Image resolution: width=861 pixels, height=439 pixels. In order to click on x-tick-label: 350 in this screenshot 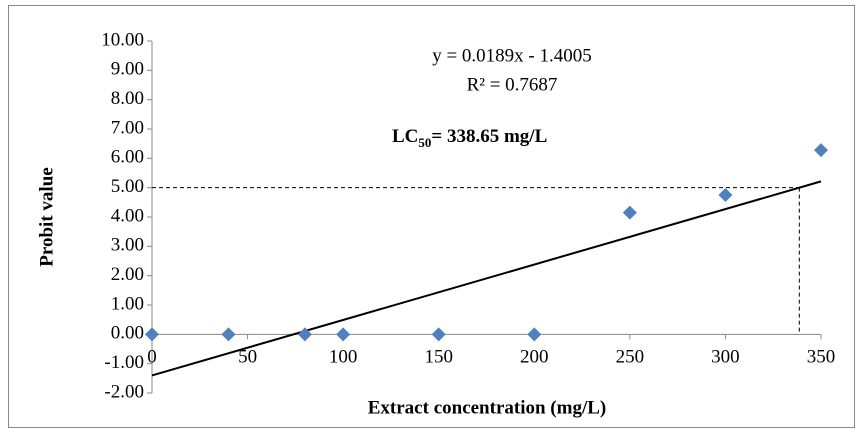, I will do `click(821, 357)`.